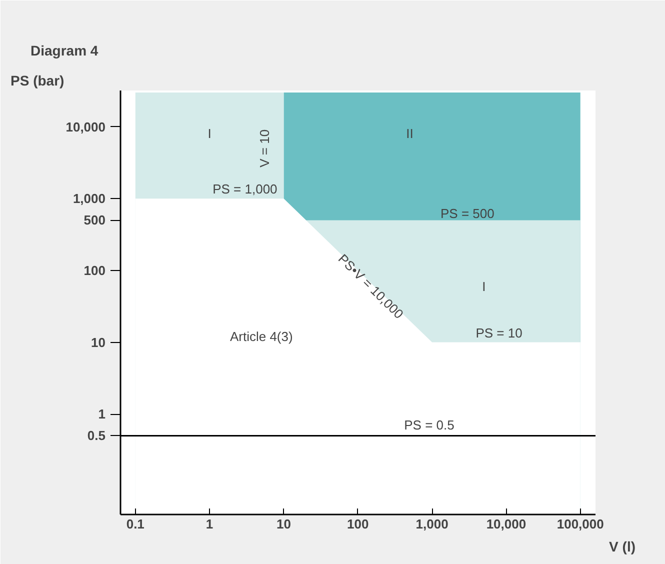 Image resolution: width=665 pixels, height=564 pixels. Describe the element at coordinates (37, 80) in the screenshot. I see `y-axis-title: PS (bar)` at that location.